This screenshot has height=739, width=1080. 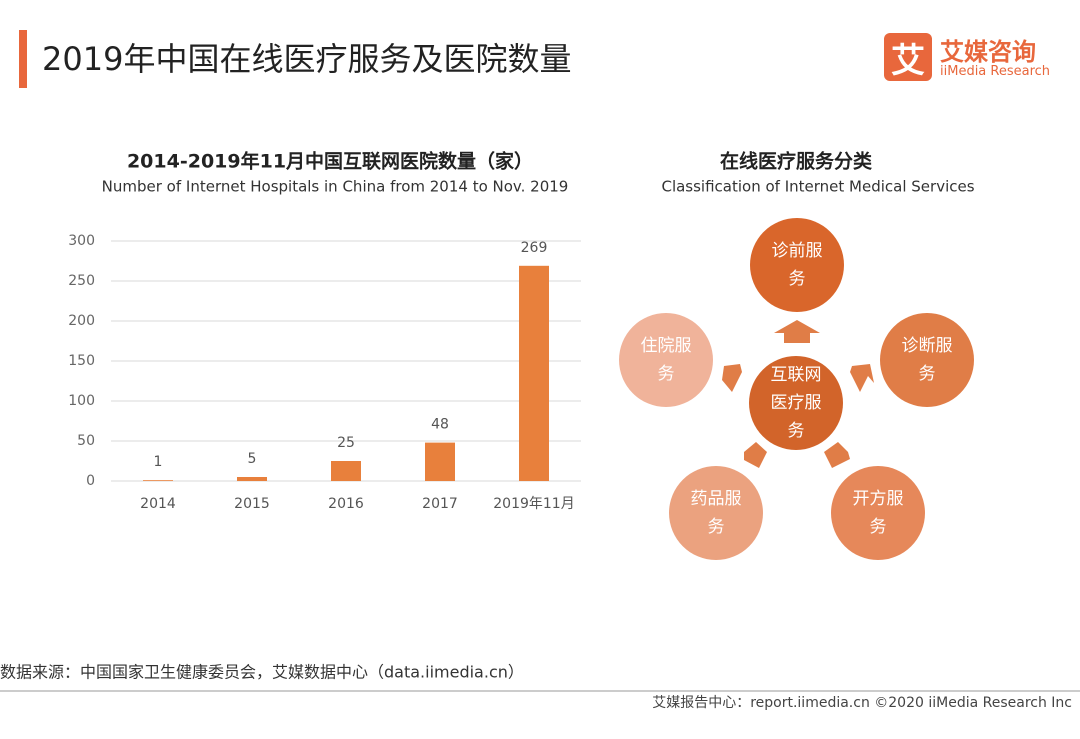 What do you see at coordinates (908, 57) in the screenshot?
I see `logo-mark: 艾` at bounding box center [908, 57].